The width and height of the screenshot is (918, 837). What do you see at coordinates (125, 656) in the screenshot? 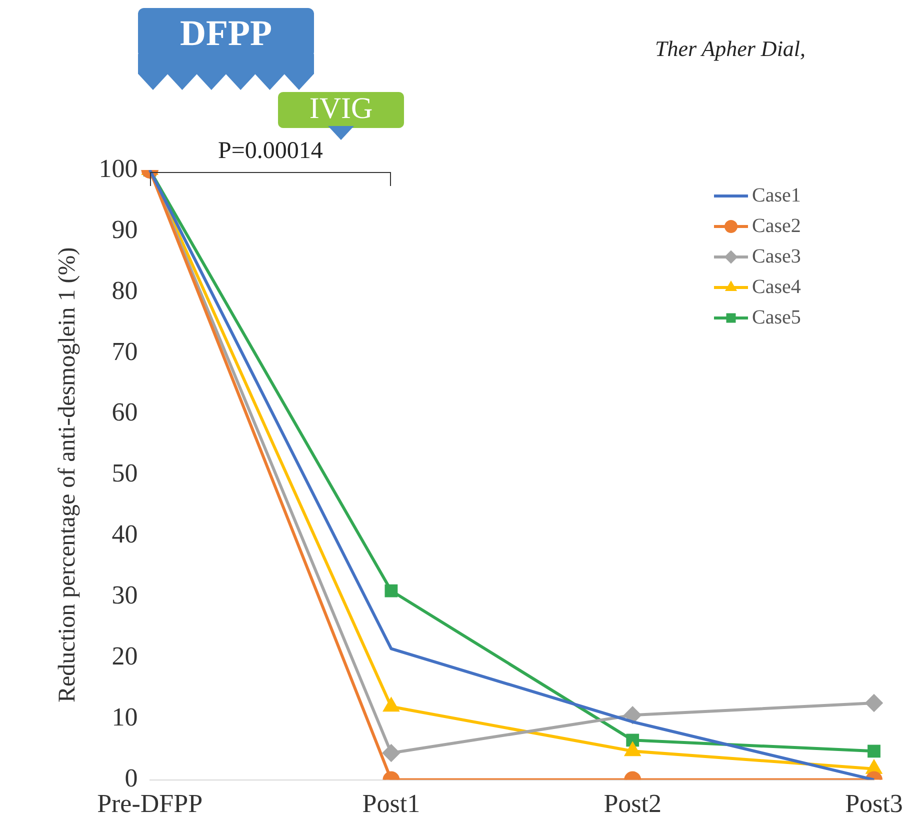
I see `y-tick-label: 20` at bounding box center [125, 656].